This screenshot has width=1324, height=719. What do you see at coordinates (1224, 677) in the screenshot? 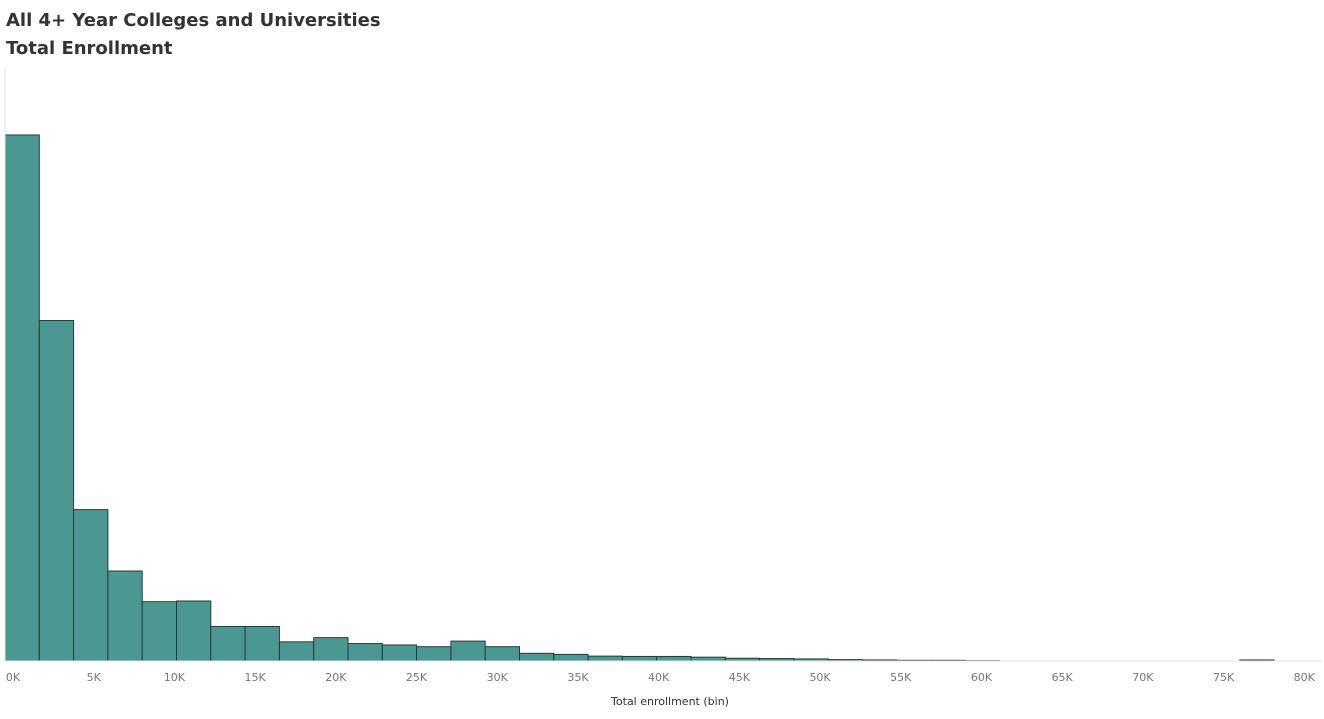
I see `x-tick-label: 75K` at bounding box center [1224, 677].